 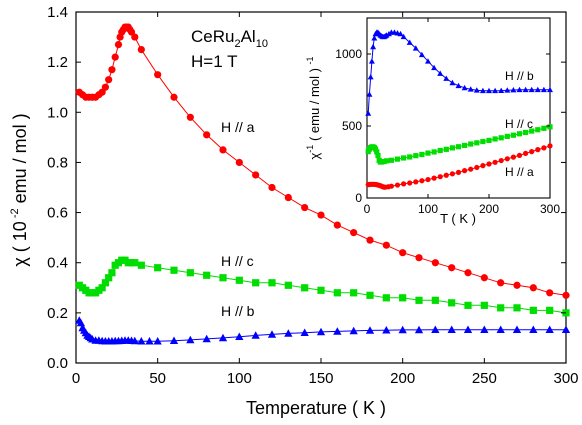 What do you see at coordinates (489, 209) in the screenshot?
I see `inset-x-tick-label: 200` at bounding box center [489, 209].